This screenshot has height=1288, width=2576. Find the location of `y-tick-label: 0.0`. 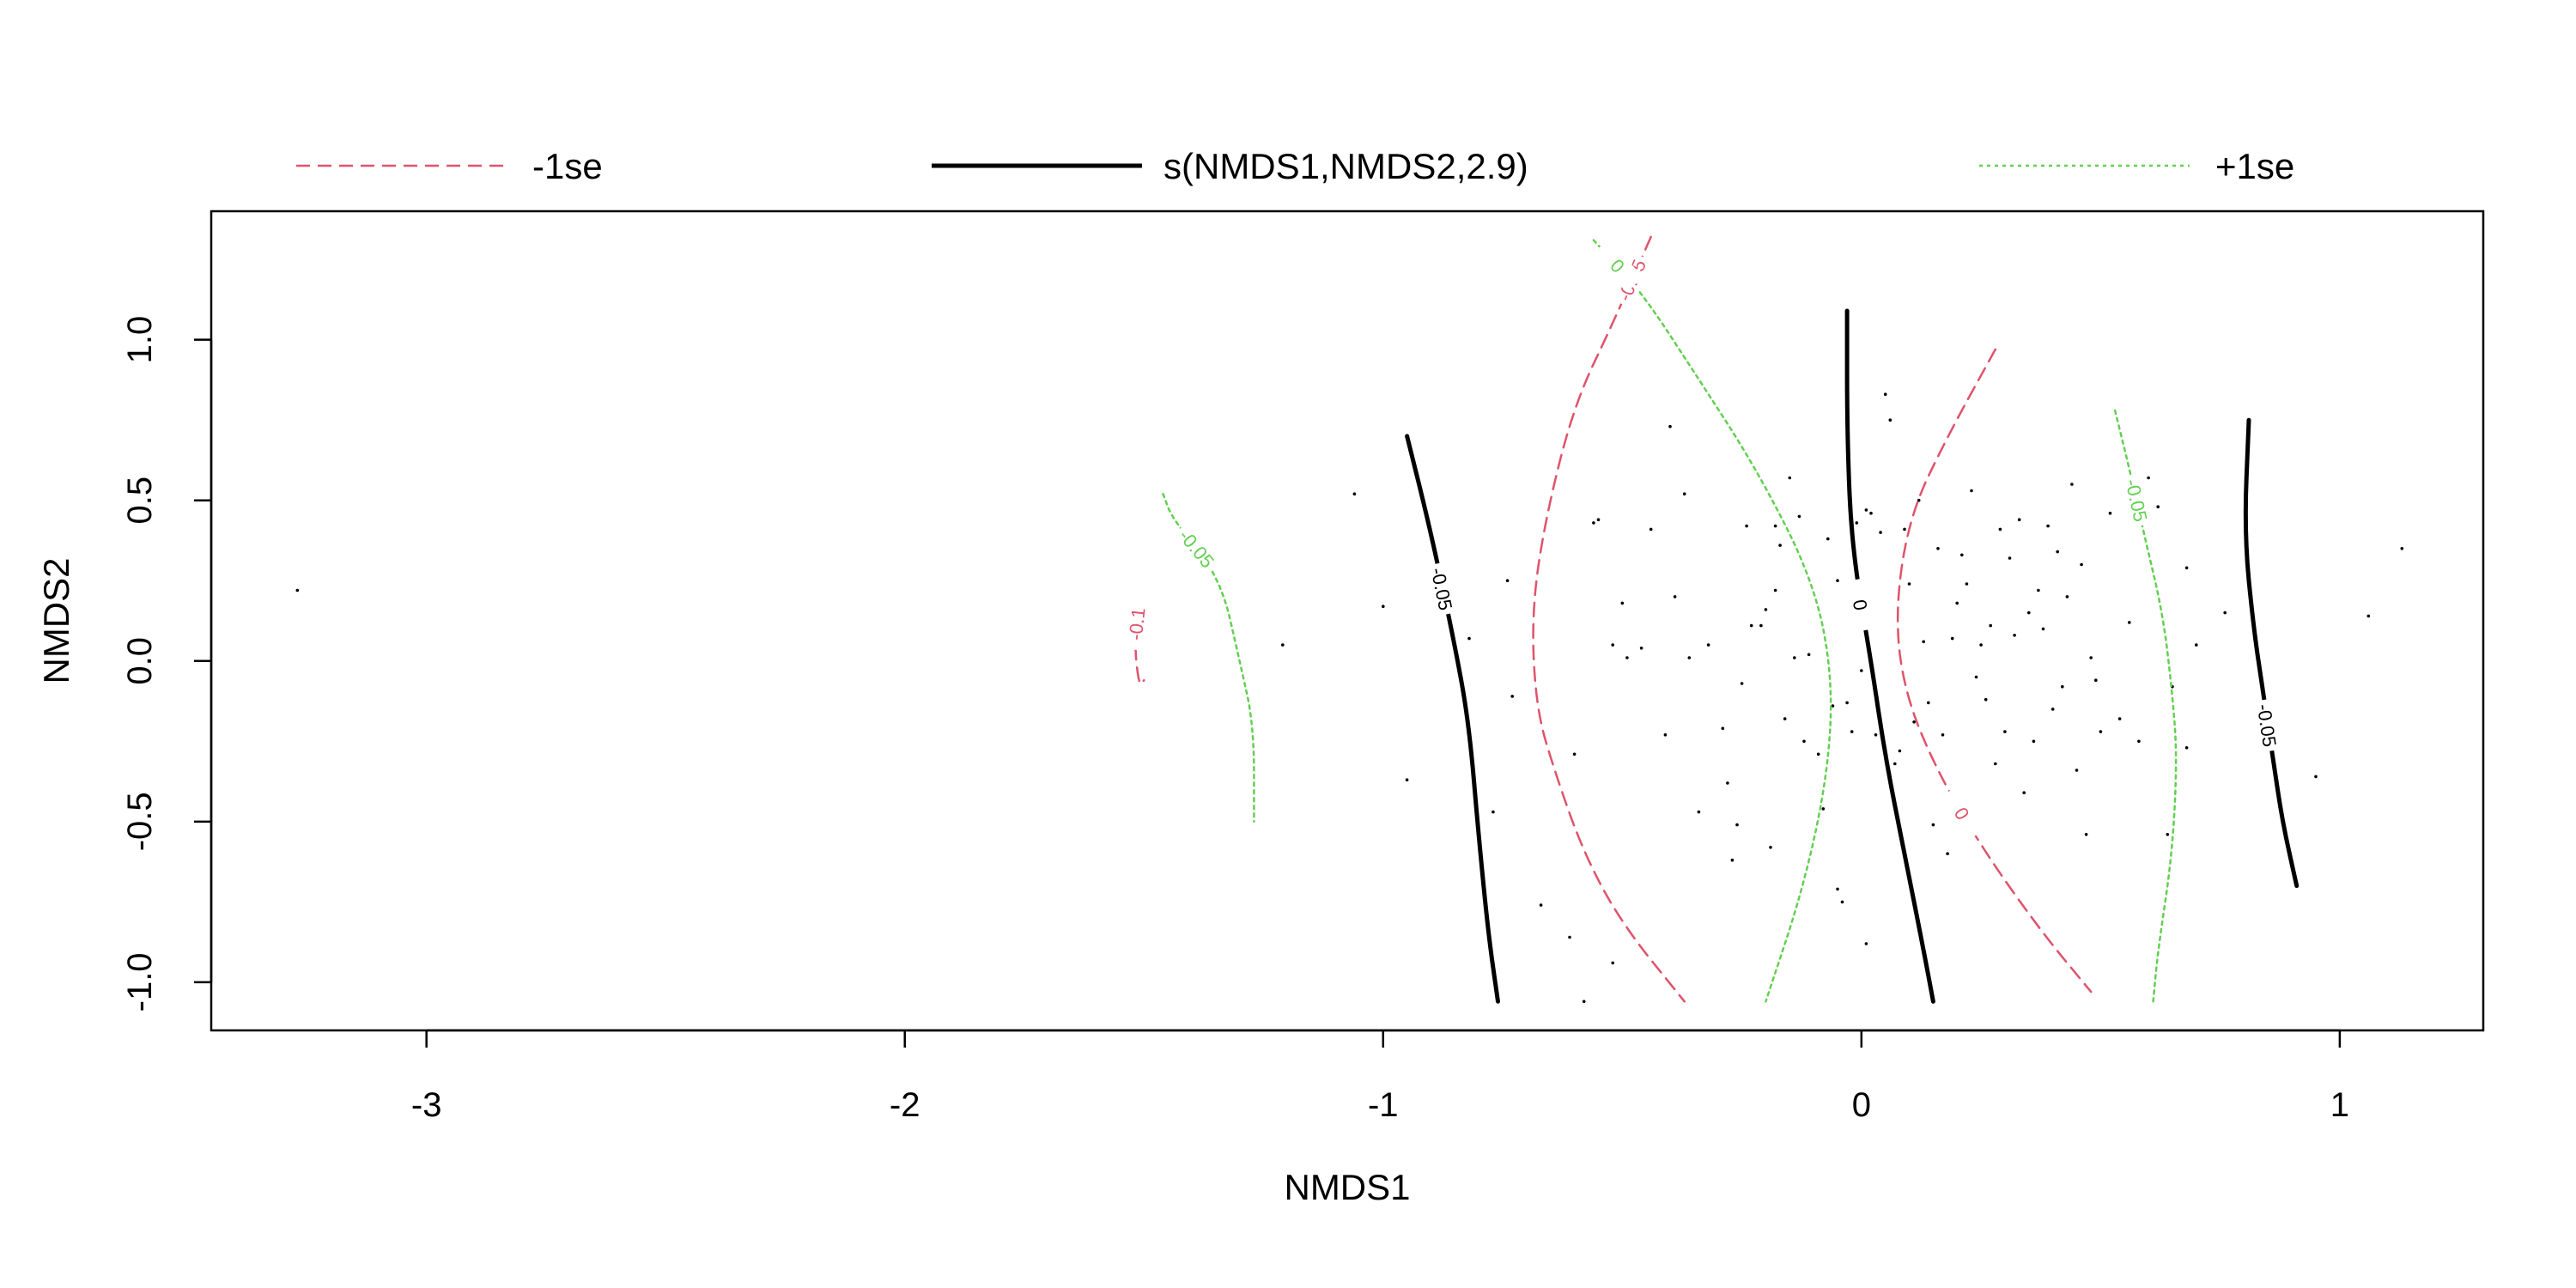

y-tick-label: 0.0 is located at coordinates (140, 661).